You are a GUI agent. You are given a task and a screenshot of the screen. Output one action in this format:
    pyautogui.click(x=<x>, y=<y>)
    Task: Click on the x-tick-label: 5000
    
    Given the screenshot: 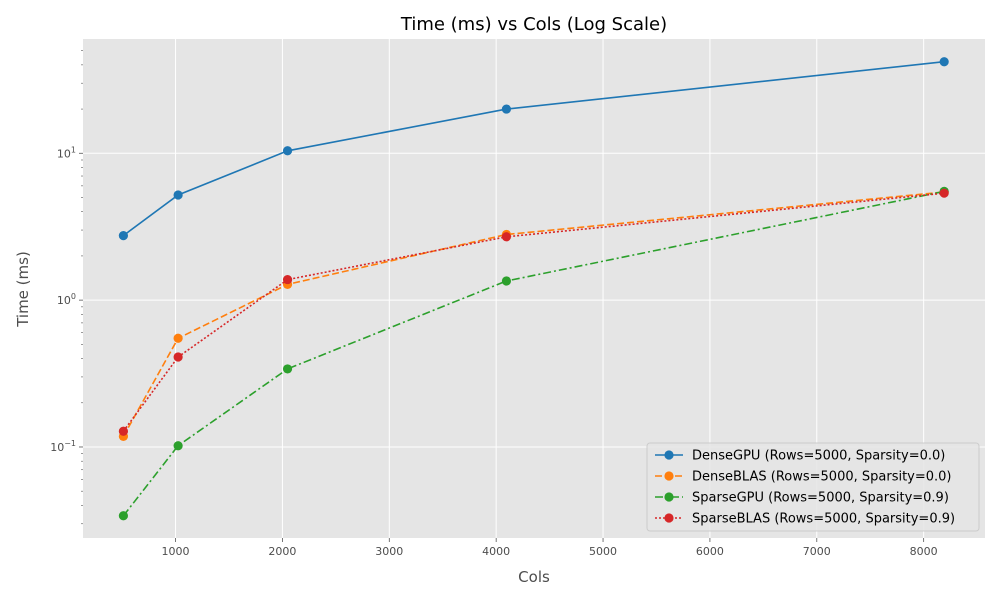 What is the action you would take?
    pyautogui.click(x=603, y=551)
    